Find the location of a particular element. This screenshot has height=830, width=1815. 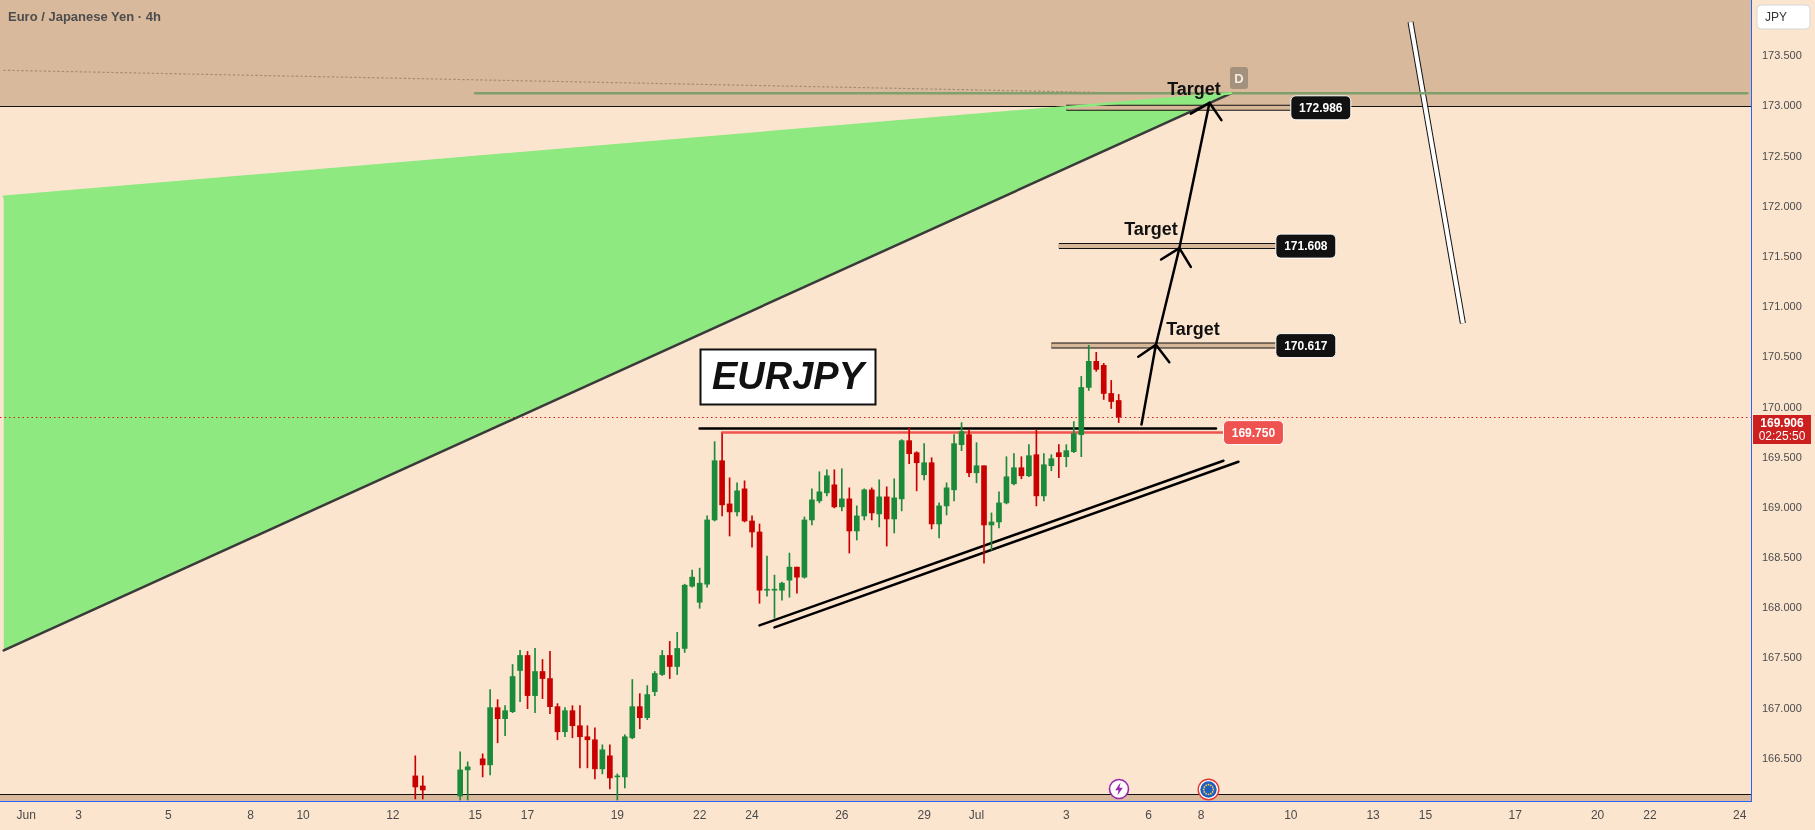

x-tick-label: Jul is located at coordinates (976, 814).